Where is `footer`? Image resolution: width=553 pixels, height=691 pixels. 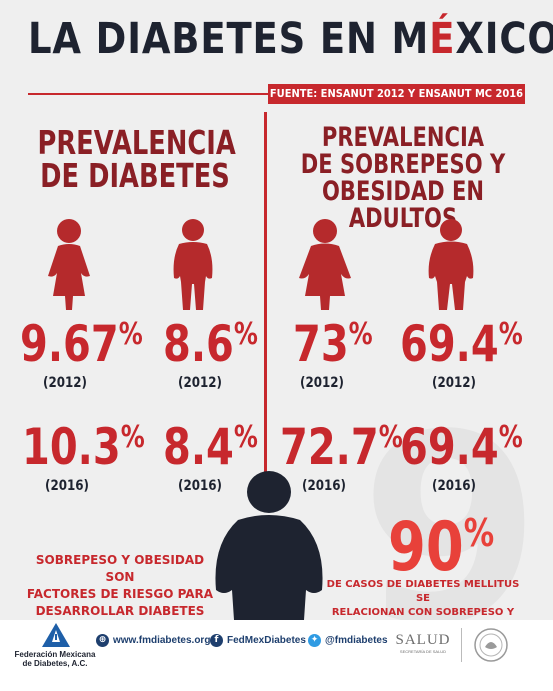 footer is located at coordinates (276, 655).